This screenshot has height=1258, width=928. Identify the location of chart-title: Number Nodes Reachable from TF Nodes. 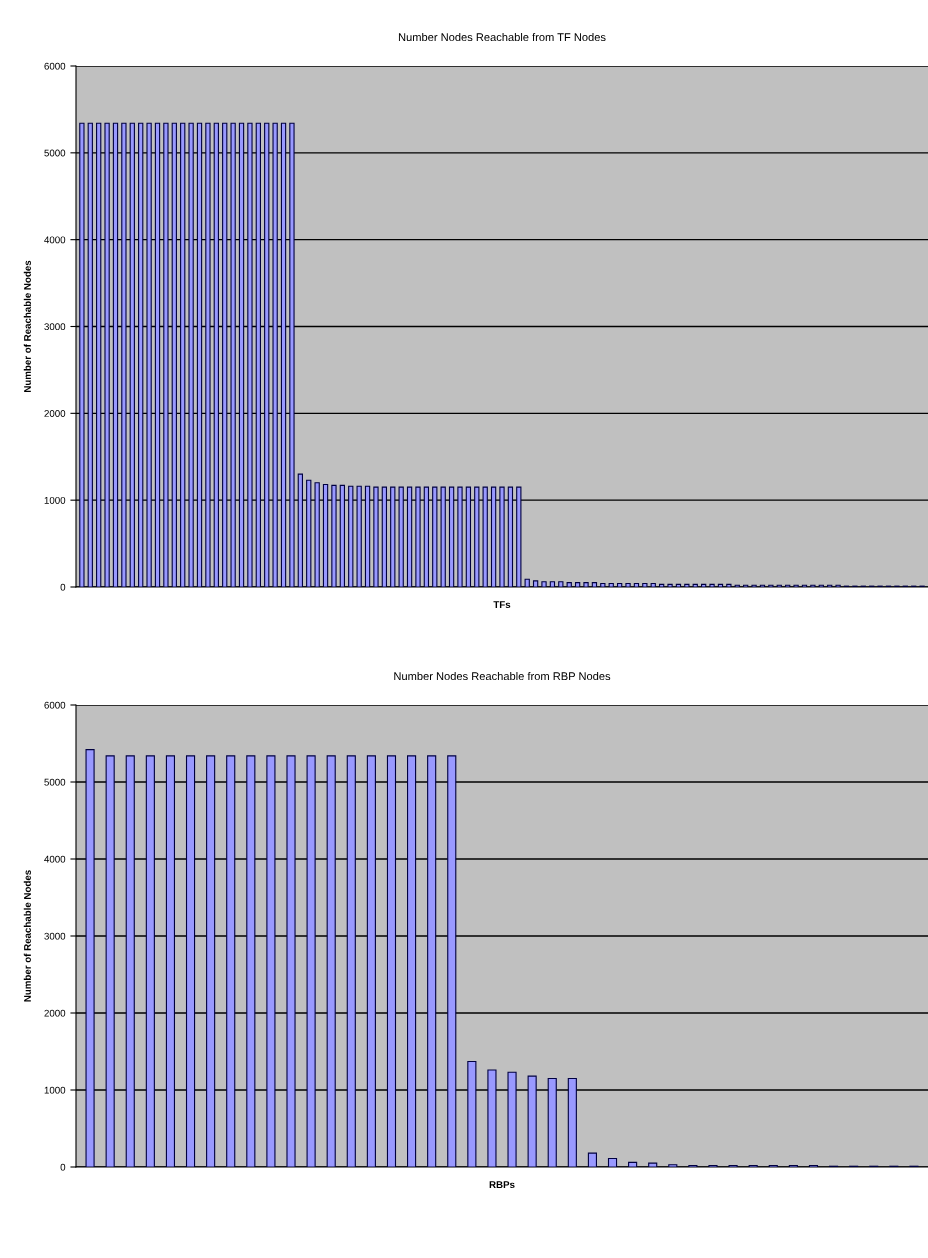
(502, 37).